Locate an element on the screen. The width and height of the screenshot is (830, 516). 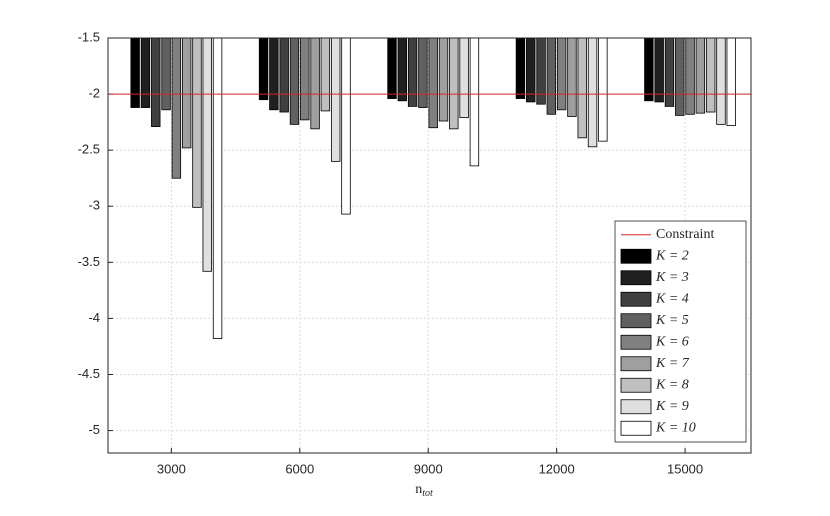
y-tick-label: -5 is located at coordinates (94, 429).